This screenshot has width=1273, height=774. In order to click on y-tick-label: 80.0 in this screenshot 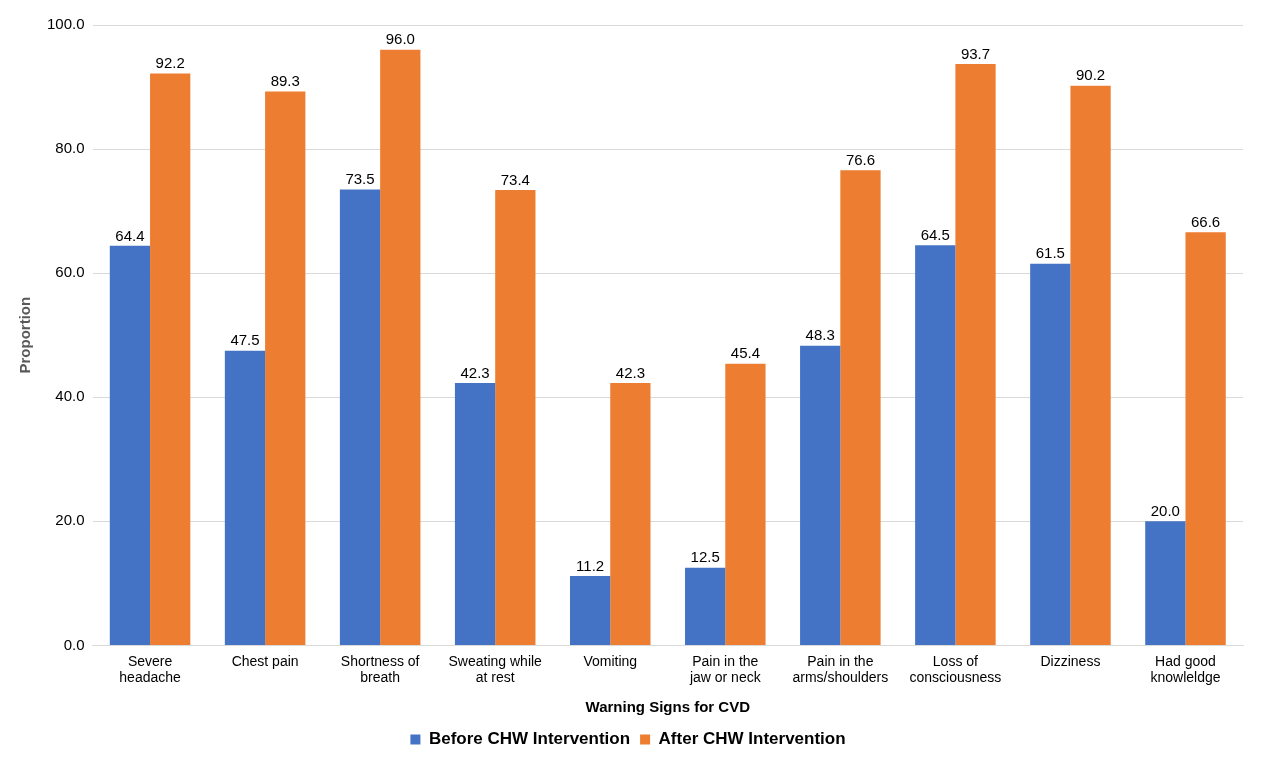, I will do `click(70, 148)`.